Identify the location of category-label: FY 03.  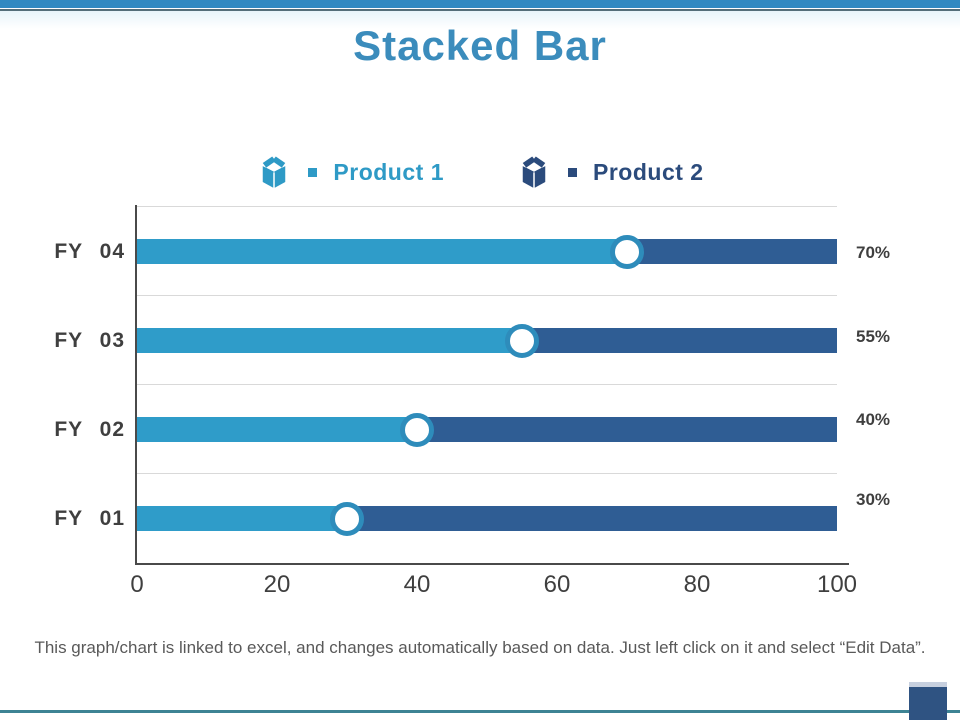
(89, 340).